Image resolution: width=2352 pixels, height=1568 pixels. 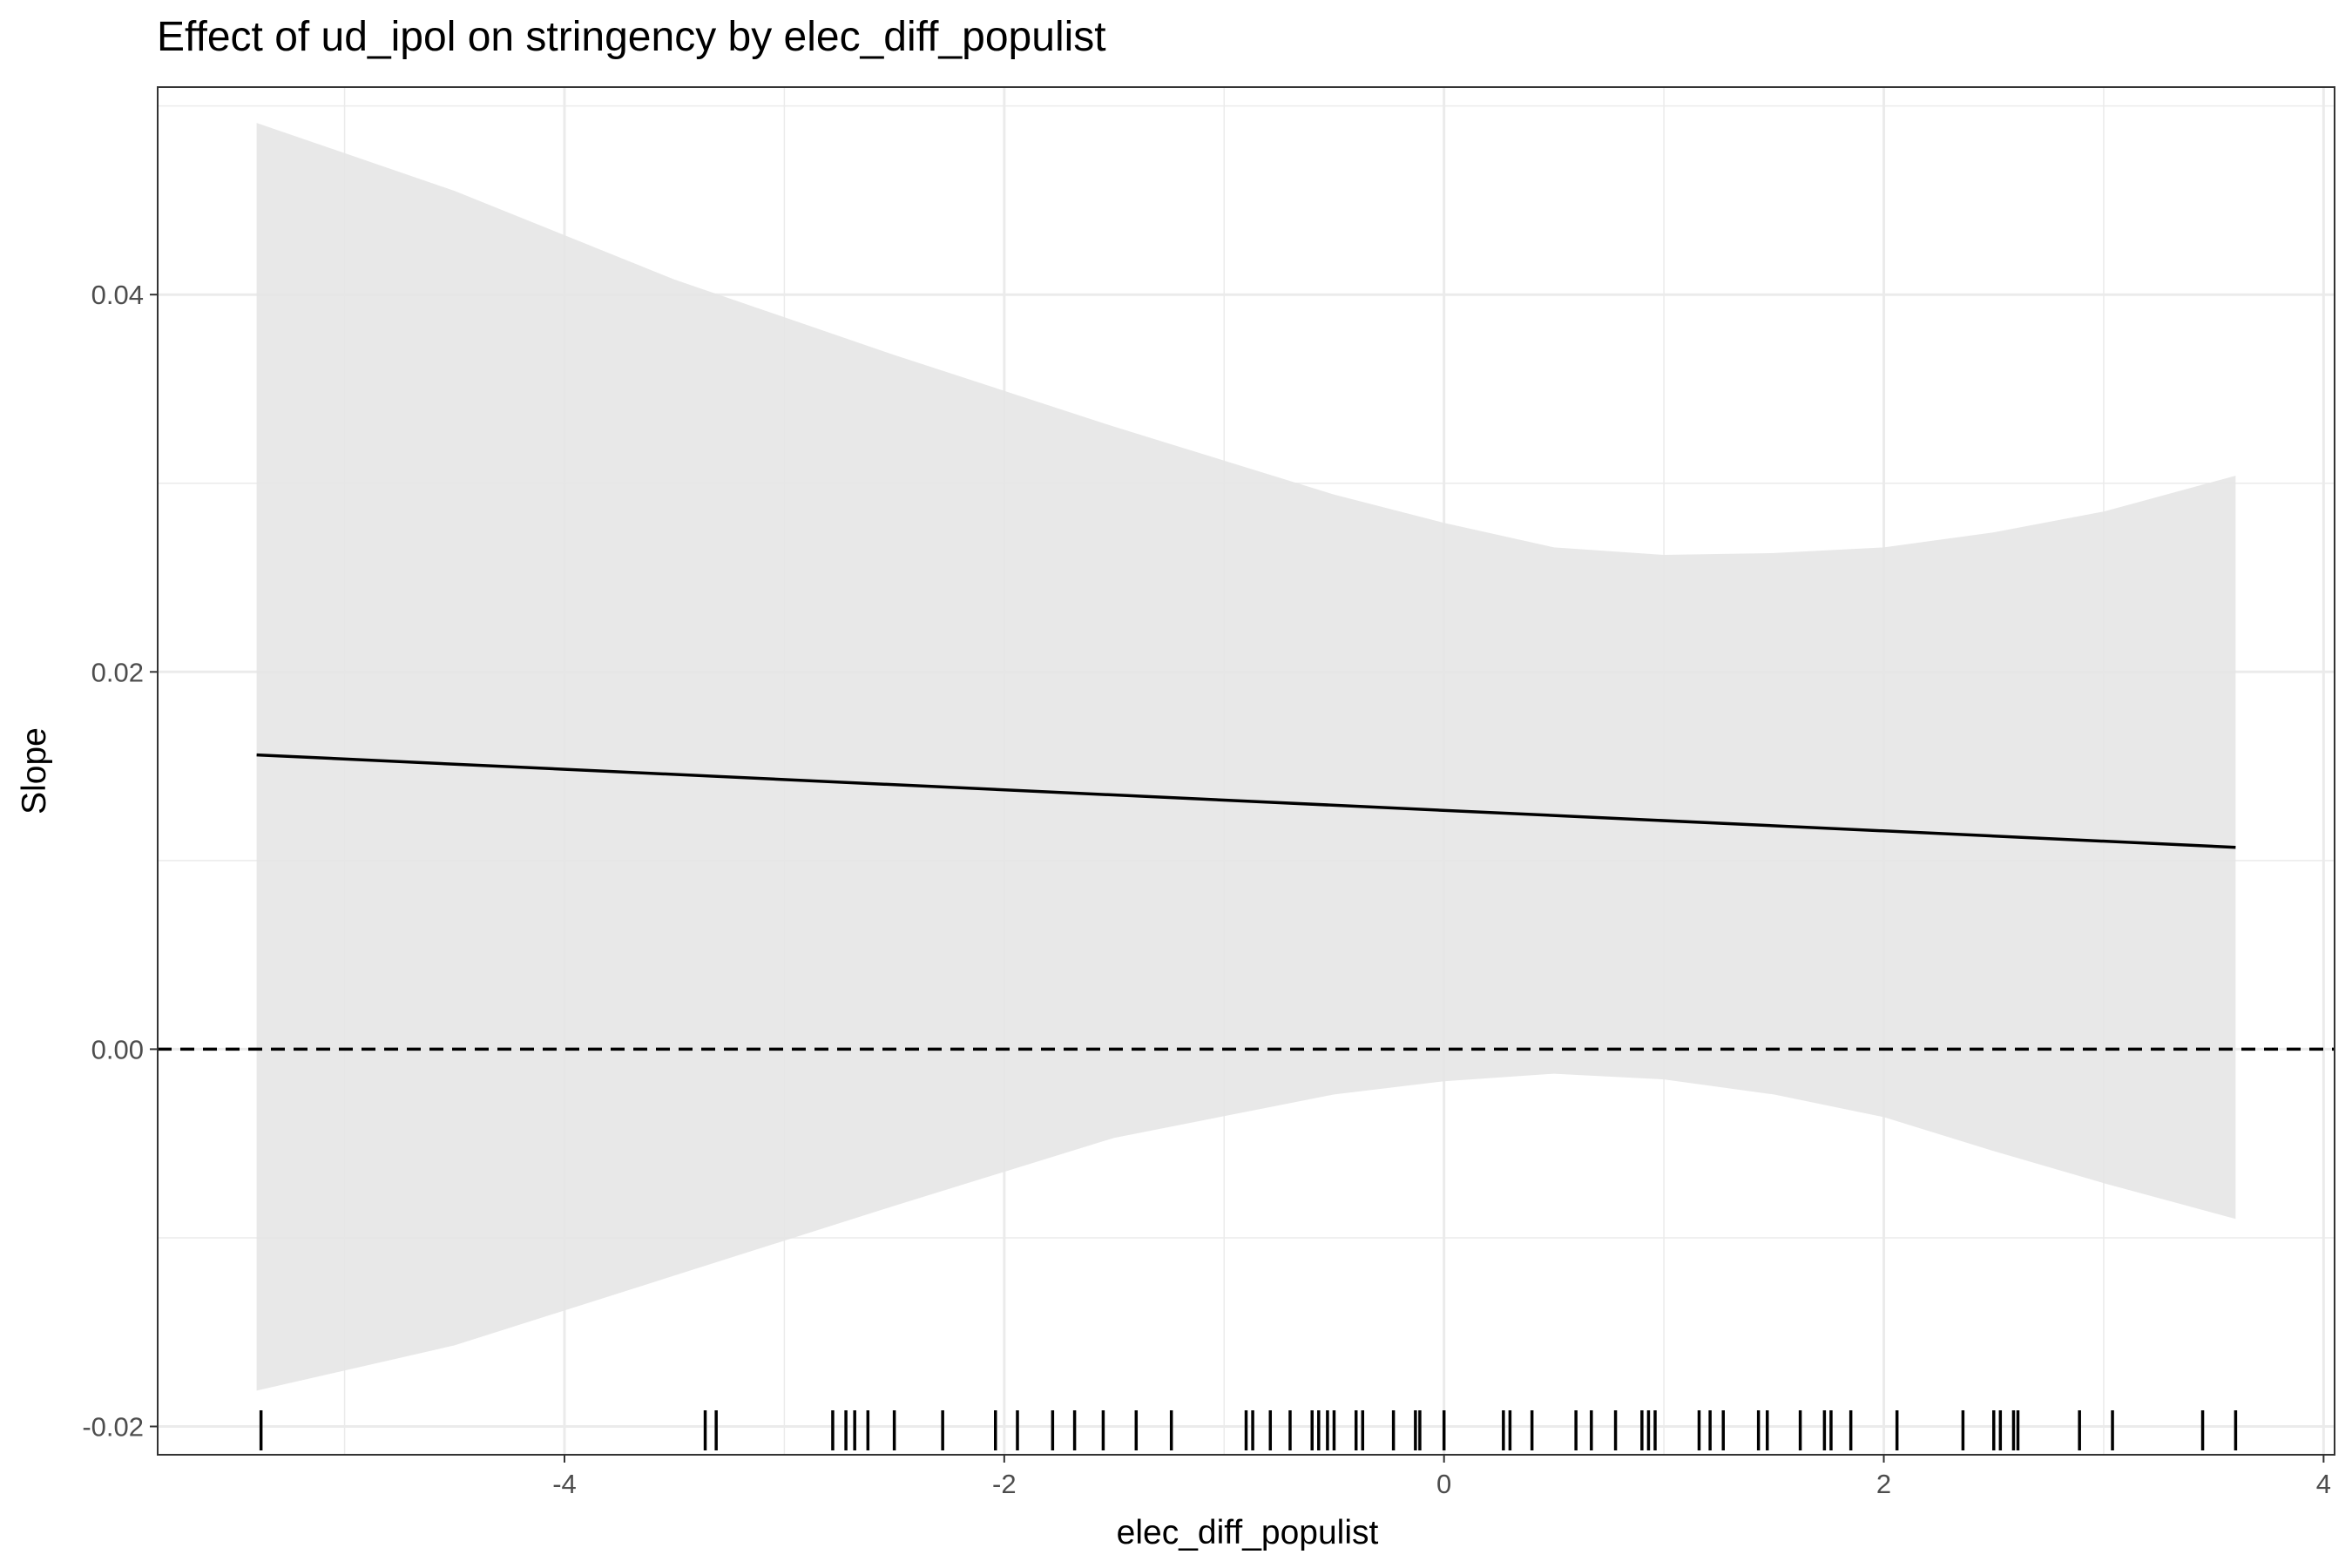 What do you see at coordinates (1248, 1532) in the screenshot?
I see `x-axis-title: elec_diff_populist` at bounding box center [1248, 1532].